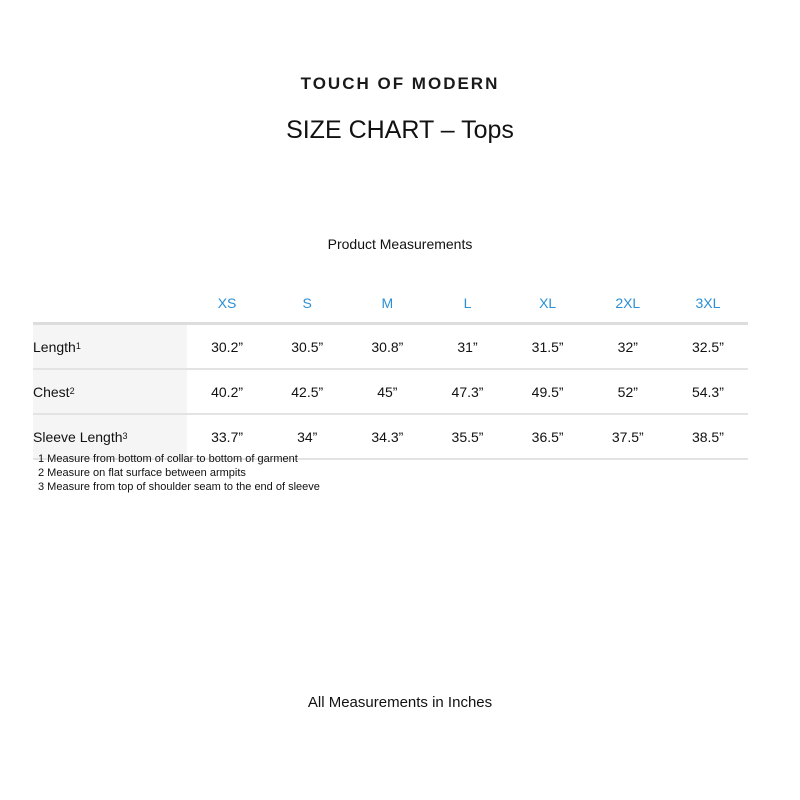 This screenshot has height=800, width=800. What do you see at coordinates (400, 702) in the screenshot?
I see `units-note: All Measurements in Inches` at bounding box center [400, 702].